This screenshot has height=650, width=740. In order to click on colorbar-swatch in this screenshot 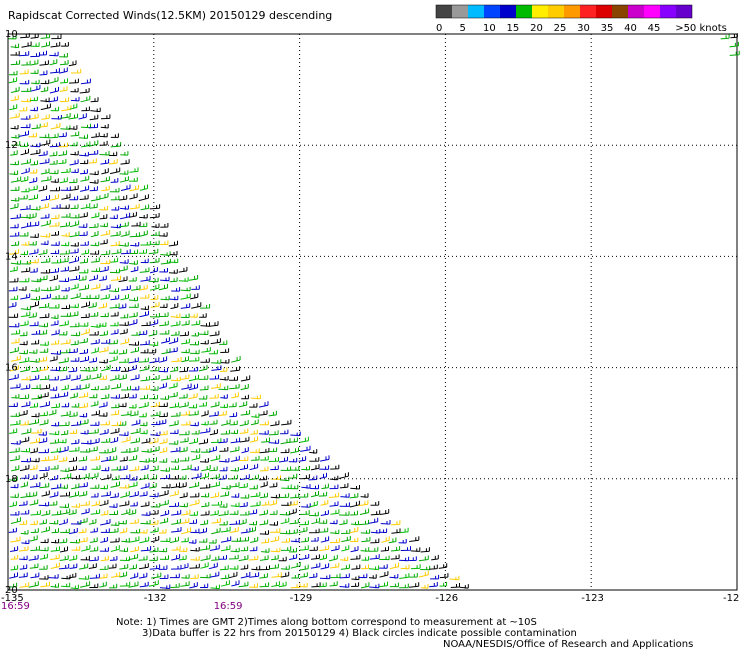, I will do `click(476, 11)`.